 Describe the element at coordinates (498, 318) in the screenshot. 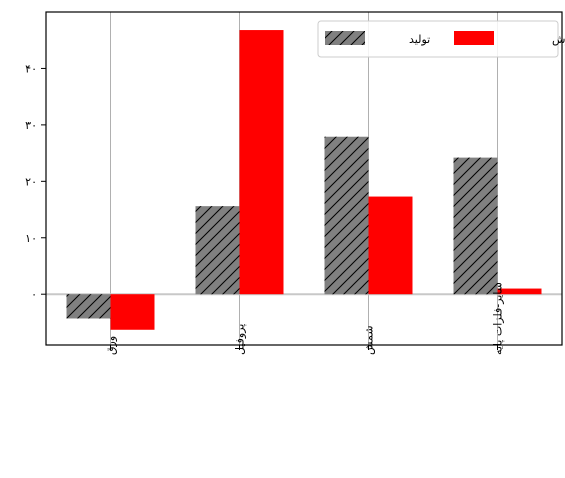

I see `x-tick-label: سایر-فلزات پایه` at that location.